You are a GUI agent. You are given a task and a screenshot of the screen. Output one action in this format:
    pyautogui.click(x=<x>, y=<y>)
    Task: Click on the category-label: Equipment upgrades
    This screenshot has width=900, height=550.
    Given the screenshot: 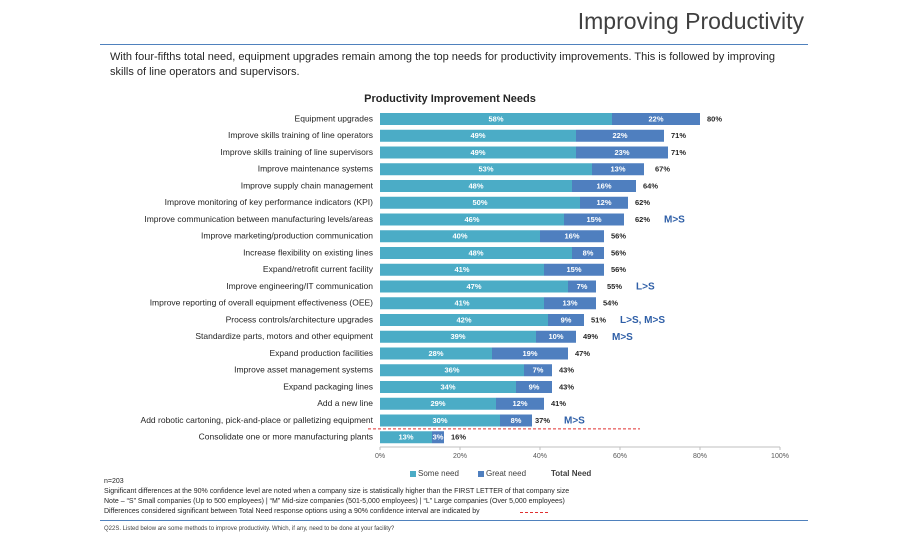 What is the action you would take?
    pyautogui.click(x=334, y=118)
    